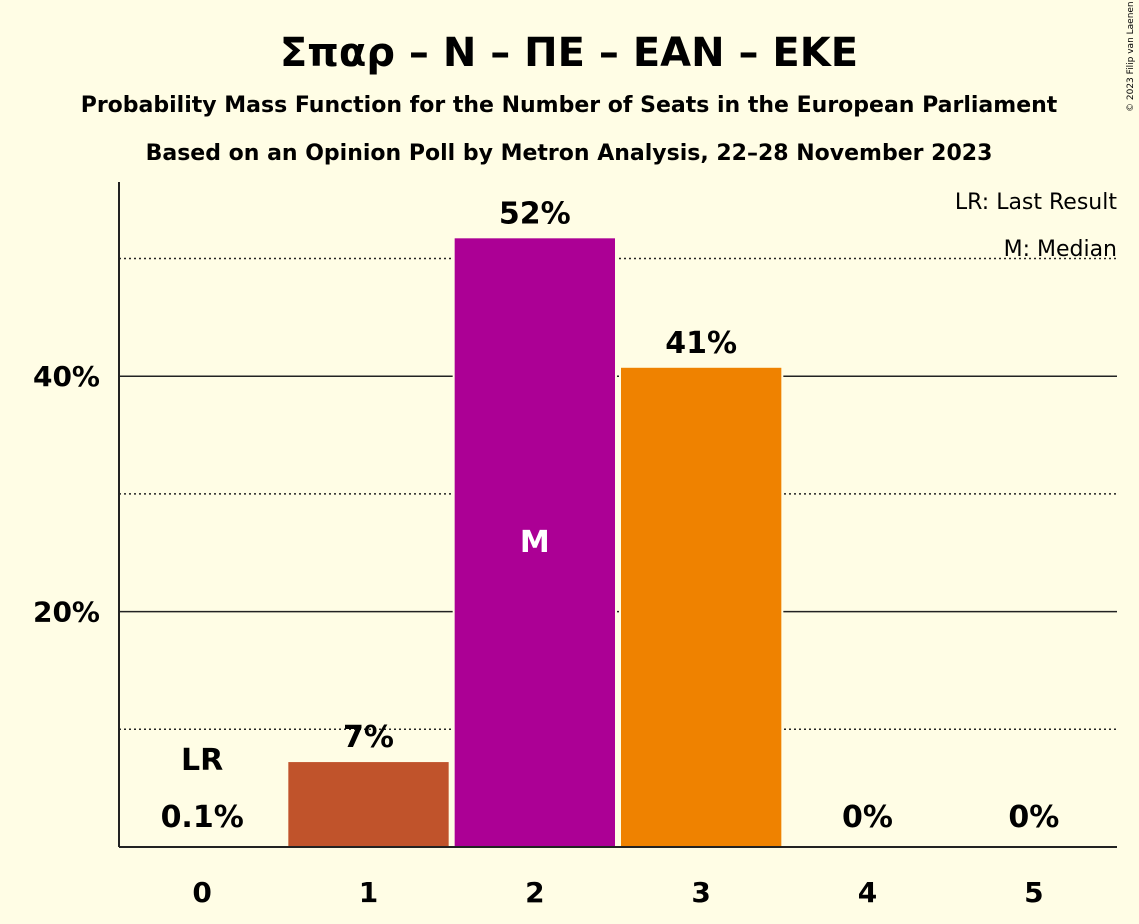  Describe the element at coordinates (534, 892) in the screenshot. I see `x-tick-label: 2` at that location.